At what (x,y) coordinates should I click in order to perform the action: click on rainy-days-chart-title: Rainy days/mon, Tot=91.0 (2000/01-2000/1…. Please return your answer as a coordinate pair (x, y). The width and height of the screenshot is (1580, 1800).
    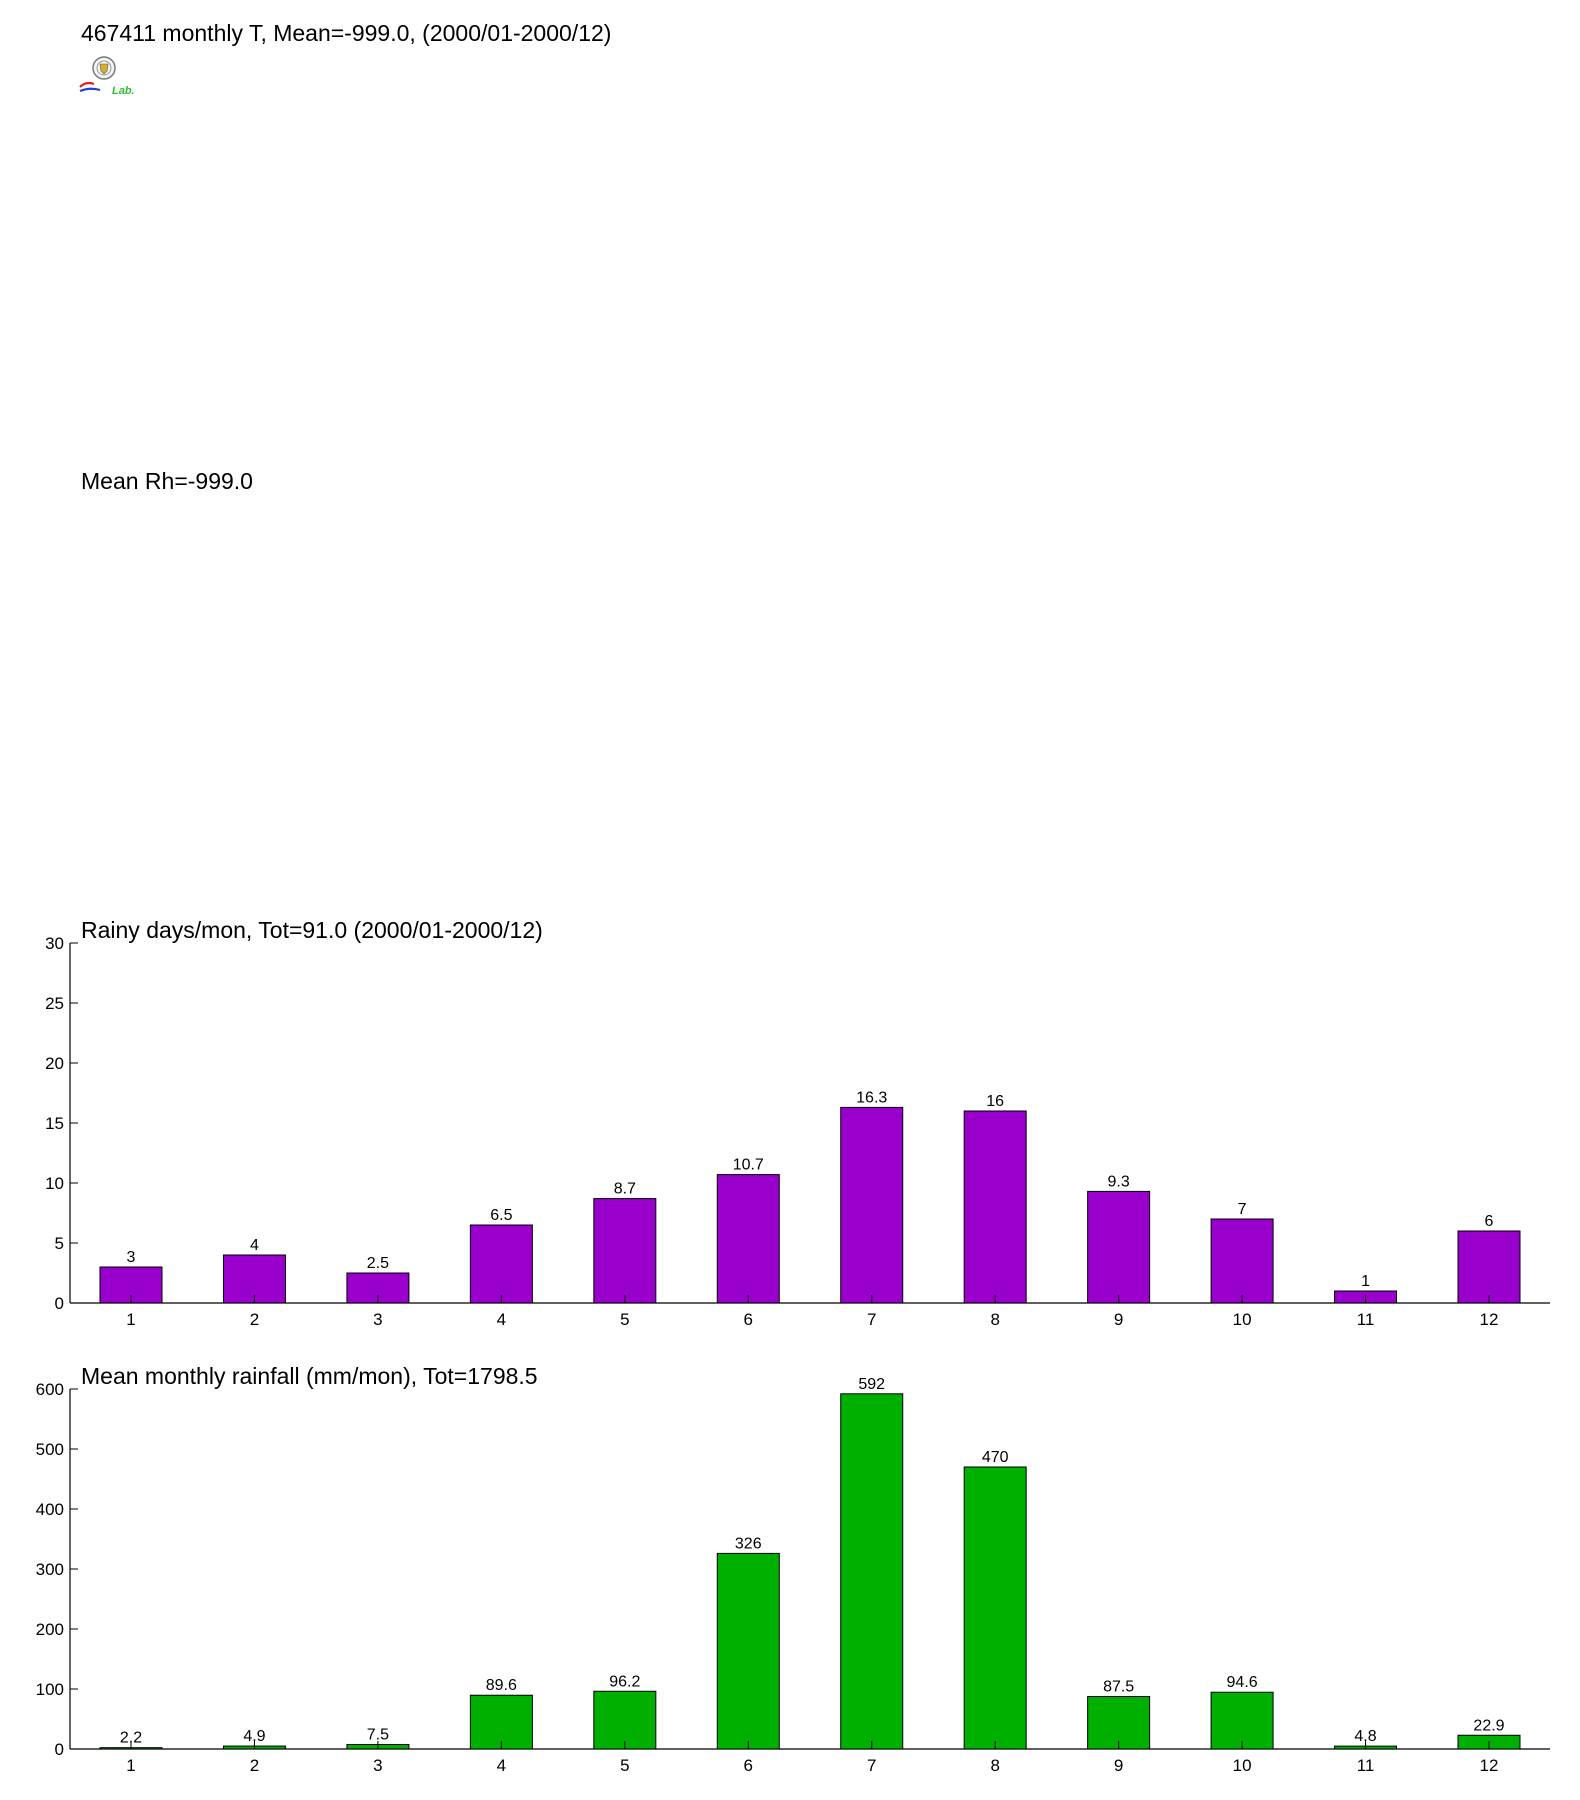
    Looking at the image, I should click on (312, 930).